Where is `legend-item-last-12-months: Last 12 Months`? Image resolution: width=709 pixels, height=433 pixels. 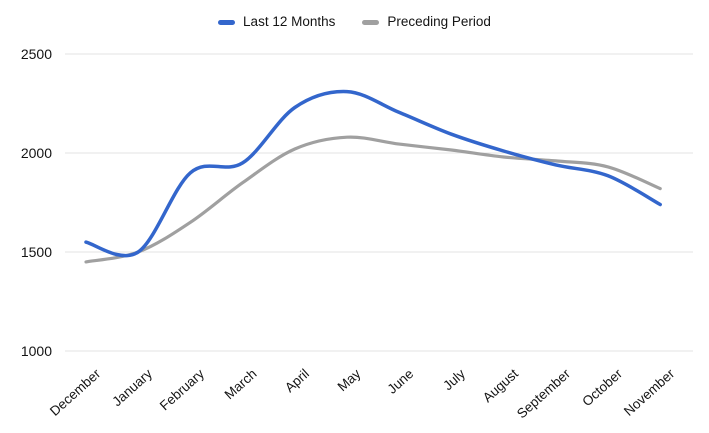 legend-item-last-12-months: Last 12 Months is located at coordinates (276, 22).